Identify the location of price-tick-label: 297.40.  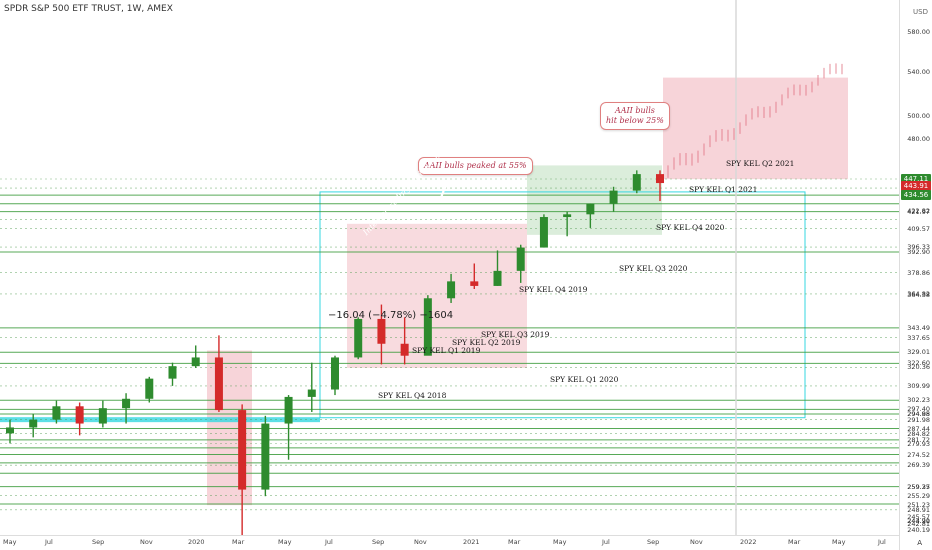
(918, 409).